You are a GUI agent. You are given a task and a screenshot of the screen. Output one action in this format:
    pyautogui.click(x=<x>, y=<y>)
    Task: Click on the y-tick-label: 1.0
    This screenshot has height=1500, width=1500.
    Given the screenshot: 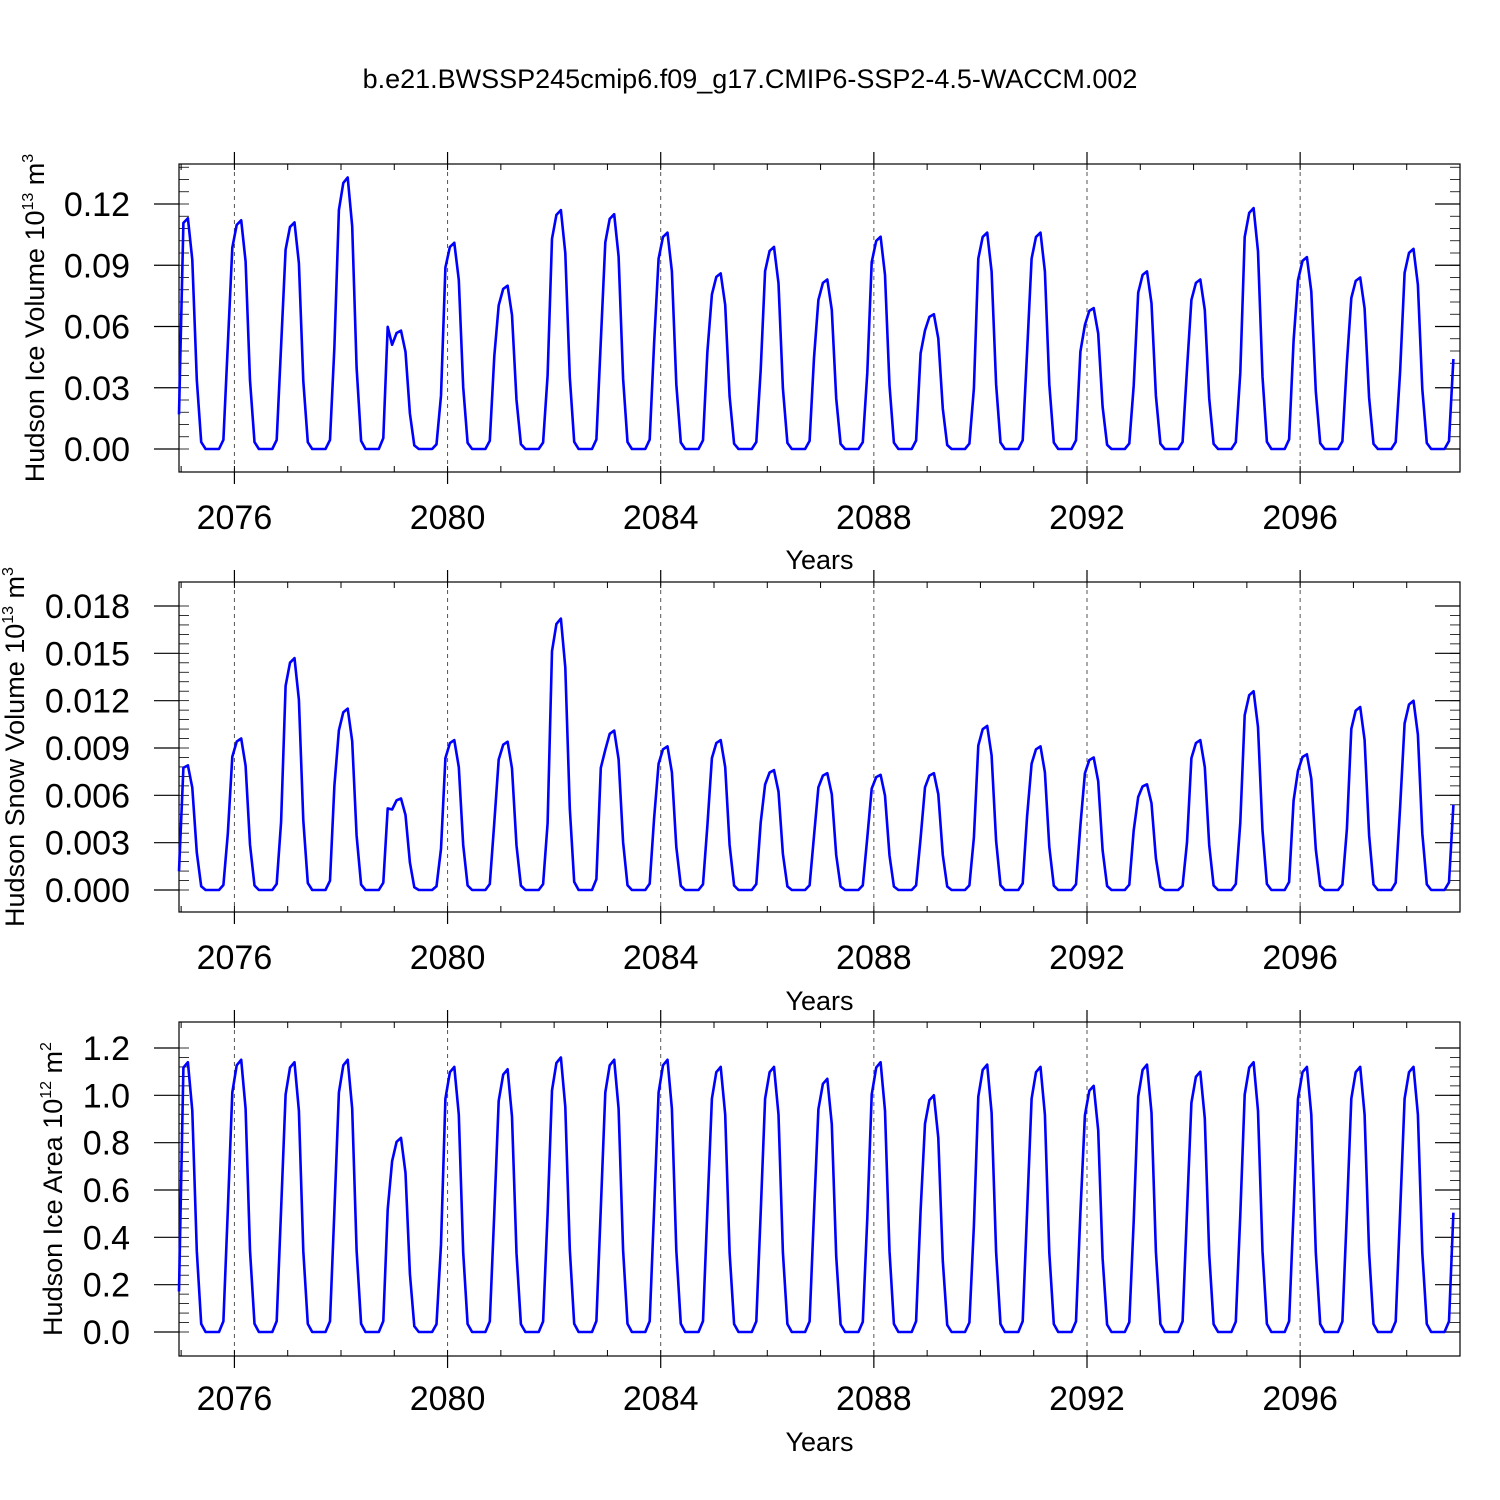 What is the action you would take?
    pyautogui.click(x=106, y=1096)
    